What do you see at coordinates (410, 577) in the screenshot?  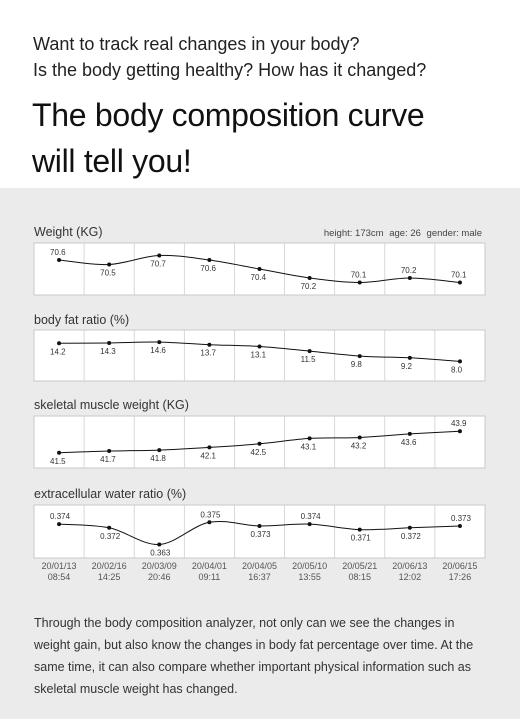 I see `x-tick-time: 12:02` at bounding box center [410, 577].